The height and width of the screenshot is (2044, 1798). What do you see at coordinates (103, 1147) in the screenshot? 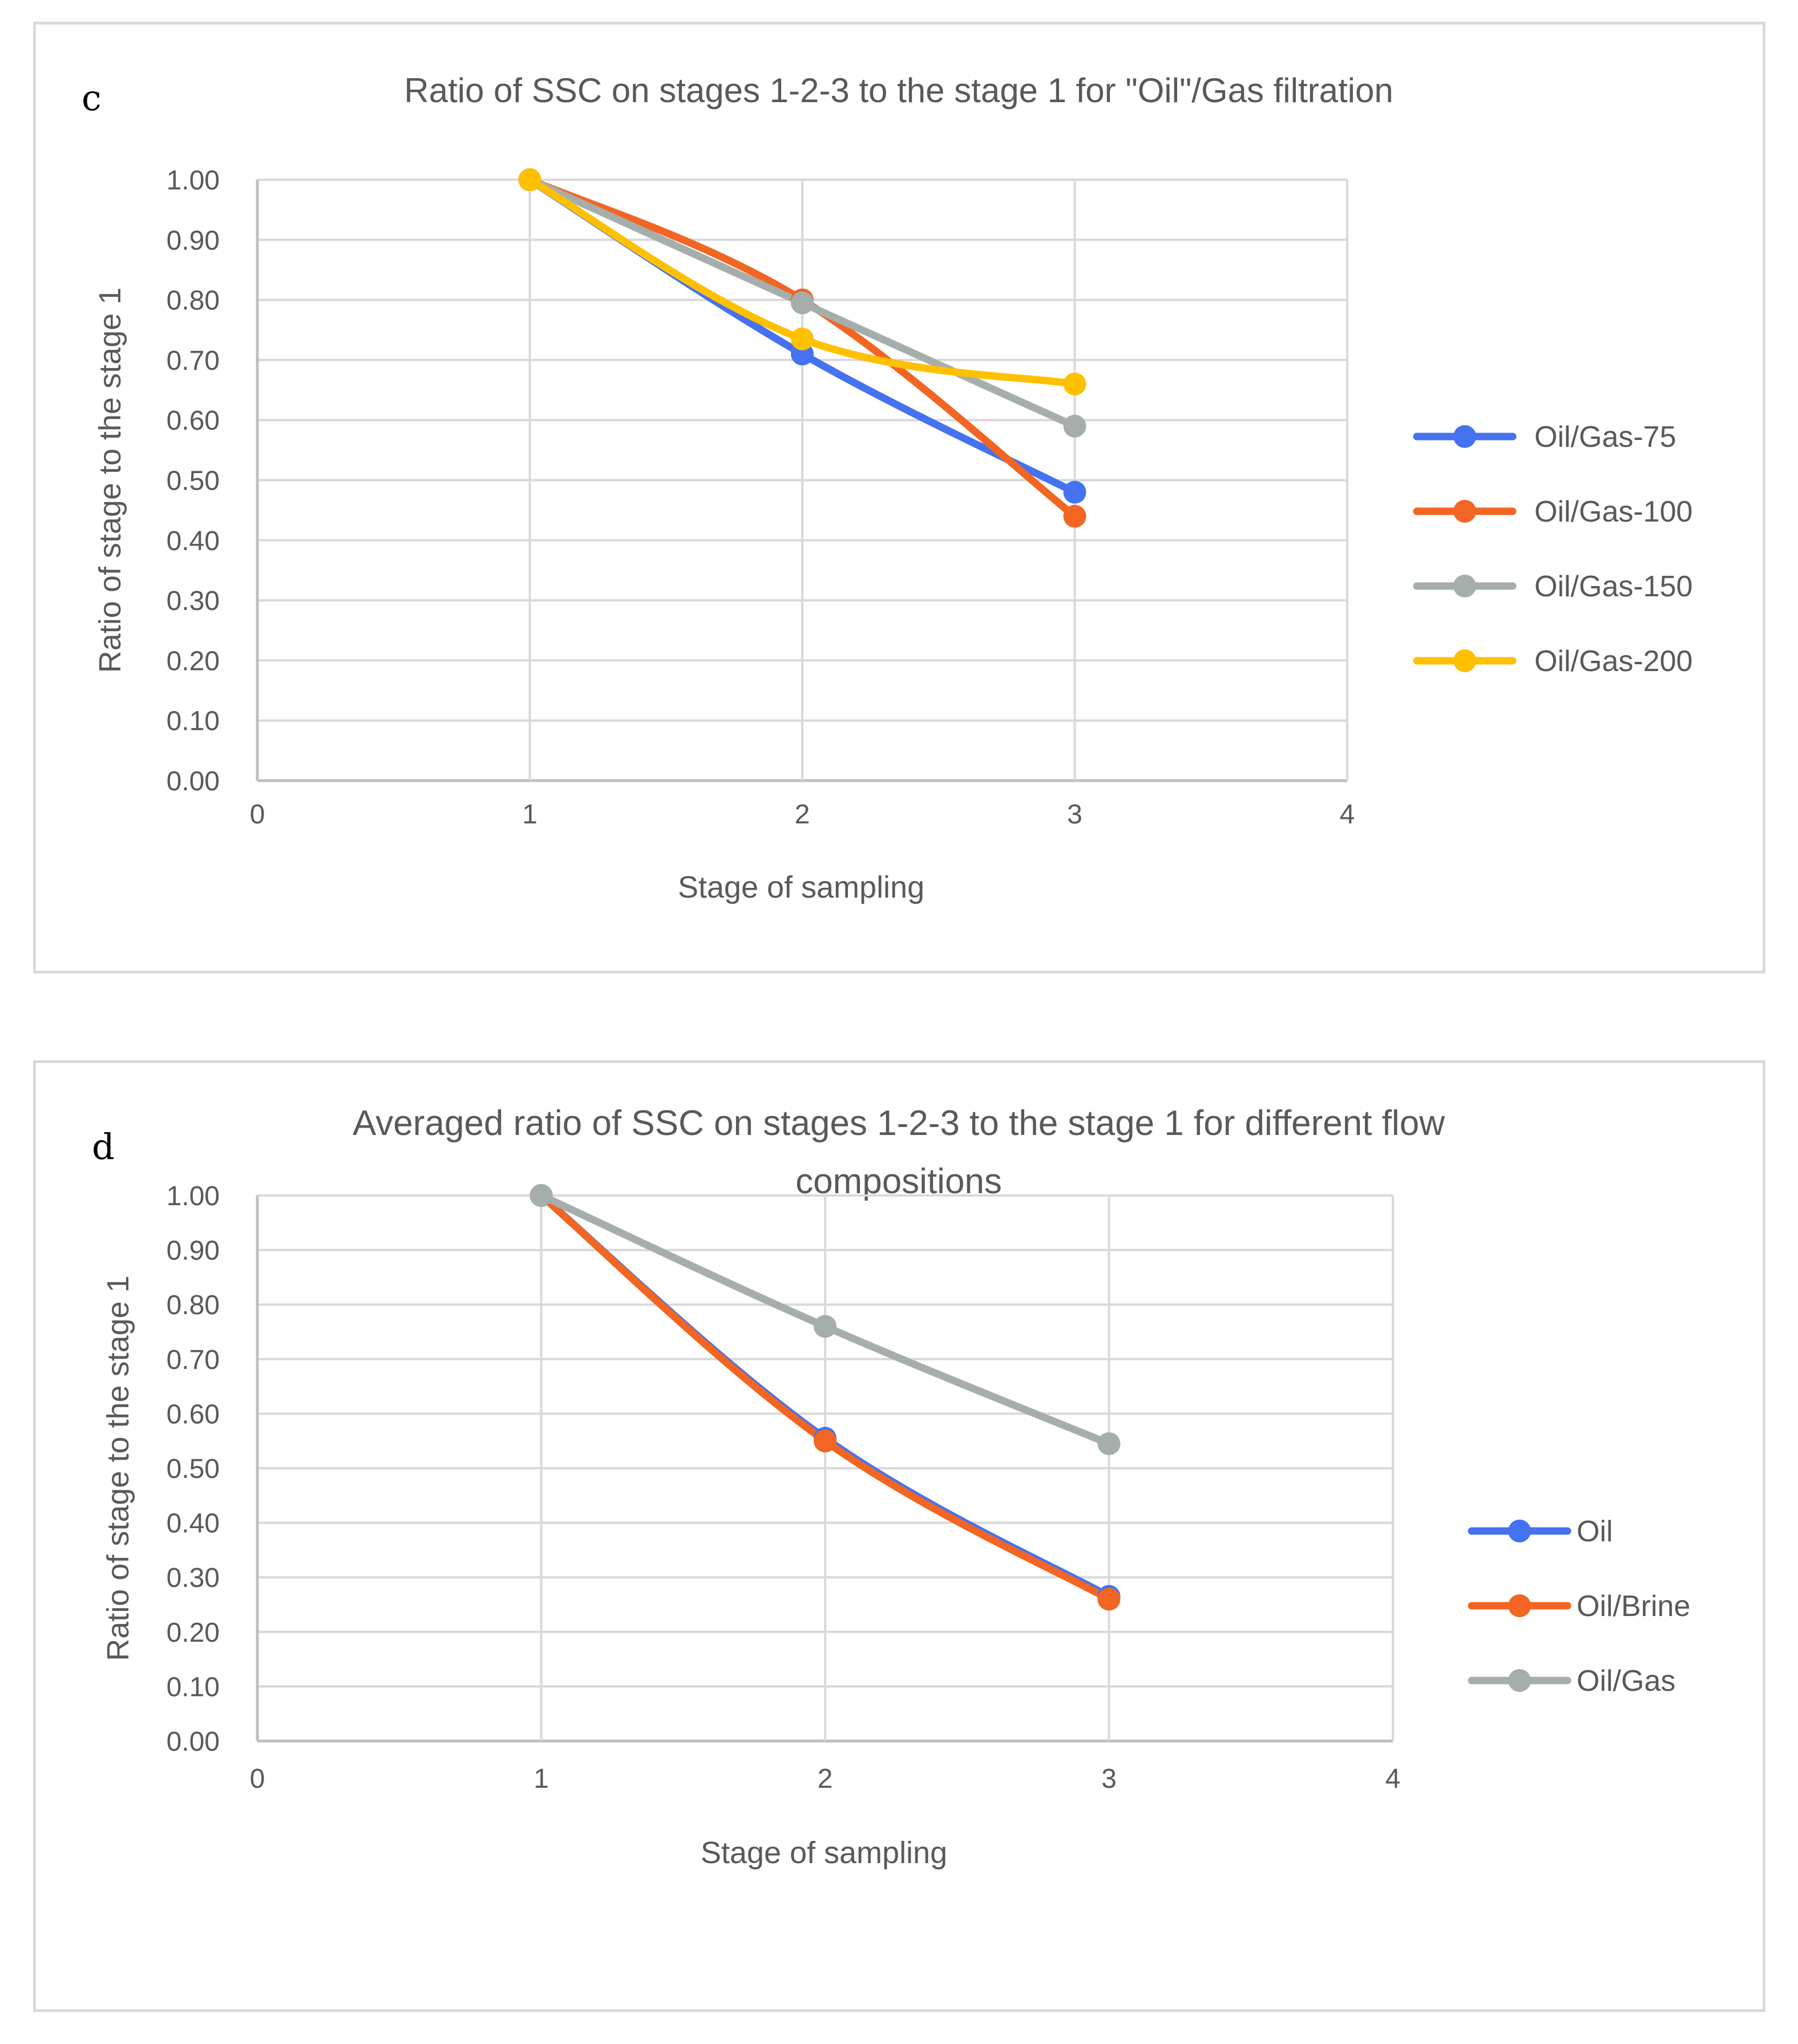
I see `panel-label-d: d` at bounding box center [103, 1147].